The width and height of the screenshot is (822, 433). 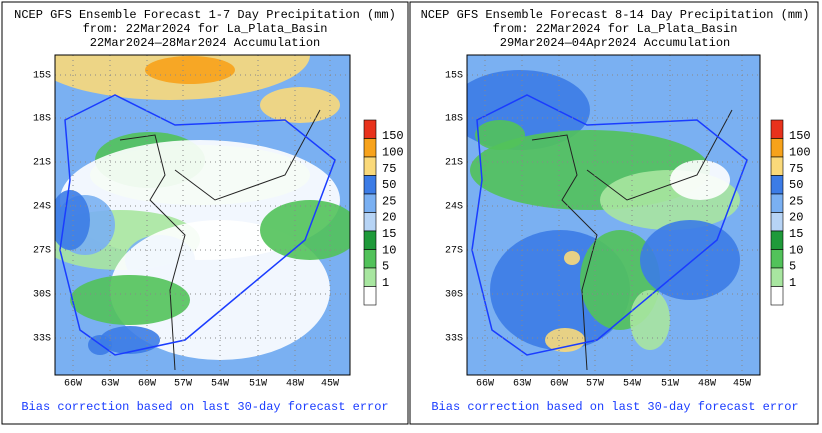 What do you see at coordinates (205, 43) in the screenshot?
I see `title-line: 22Mar2024—28Mar2024 Accumulation` at bounding box center [205, 43].